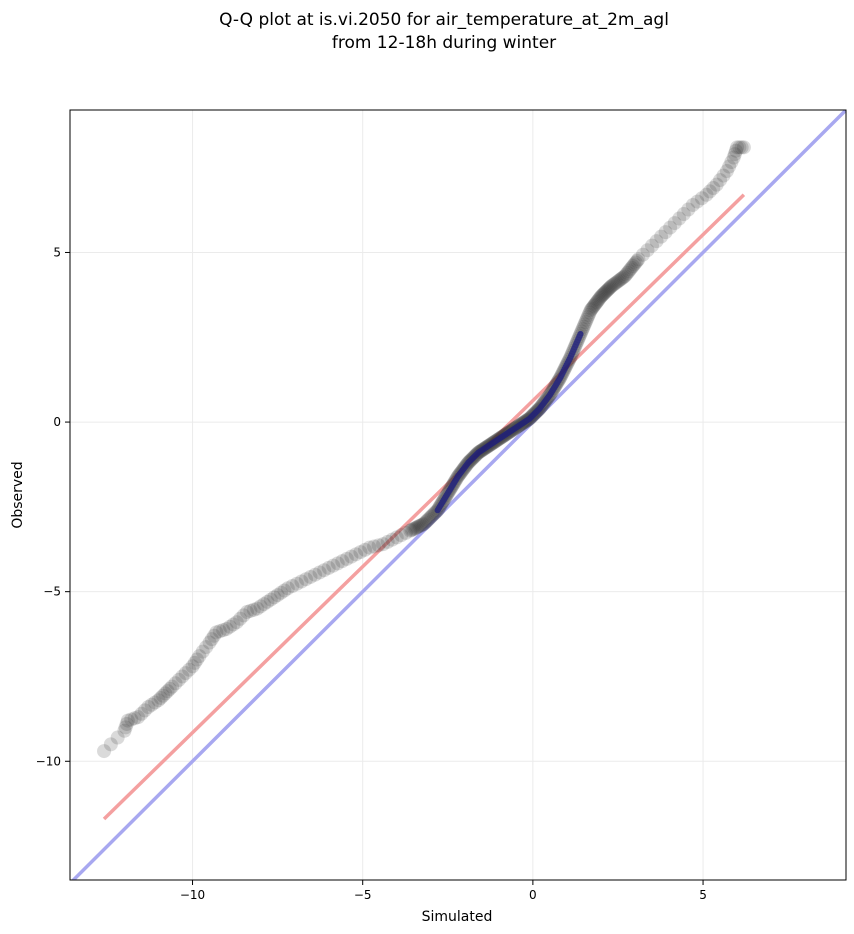 This screenshot has height=934, width=854. Describe the element at coordinates (48, 761) in the screenshot. I see `y-tick-label: −10` at that location.